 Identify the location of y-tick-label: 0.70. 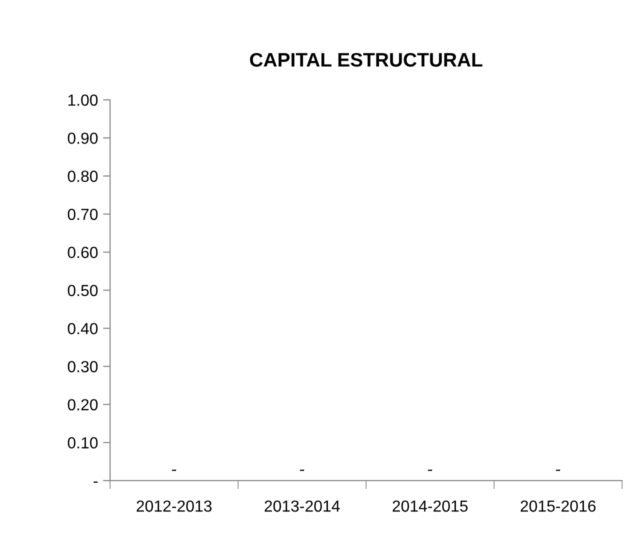
(83, 214).